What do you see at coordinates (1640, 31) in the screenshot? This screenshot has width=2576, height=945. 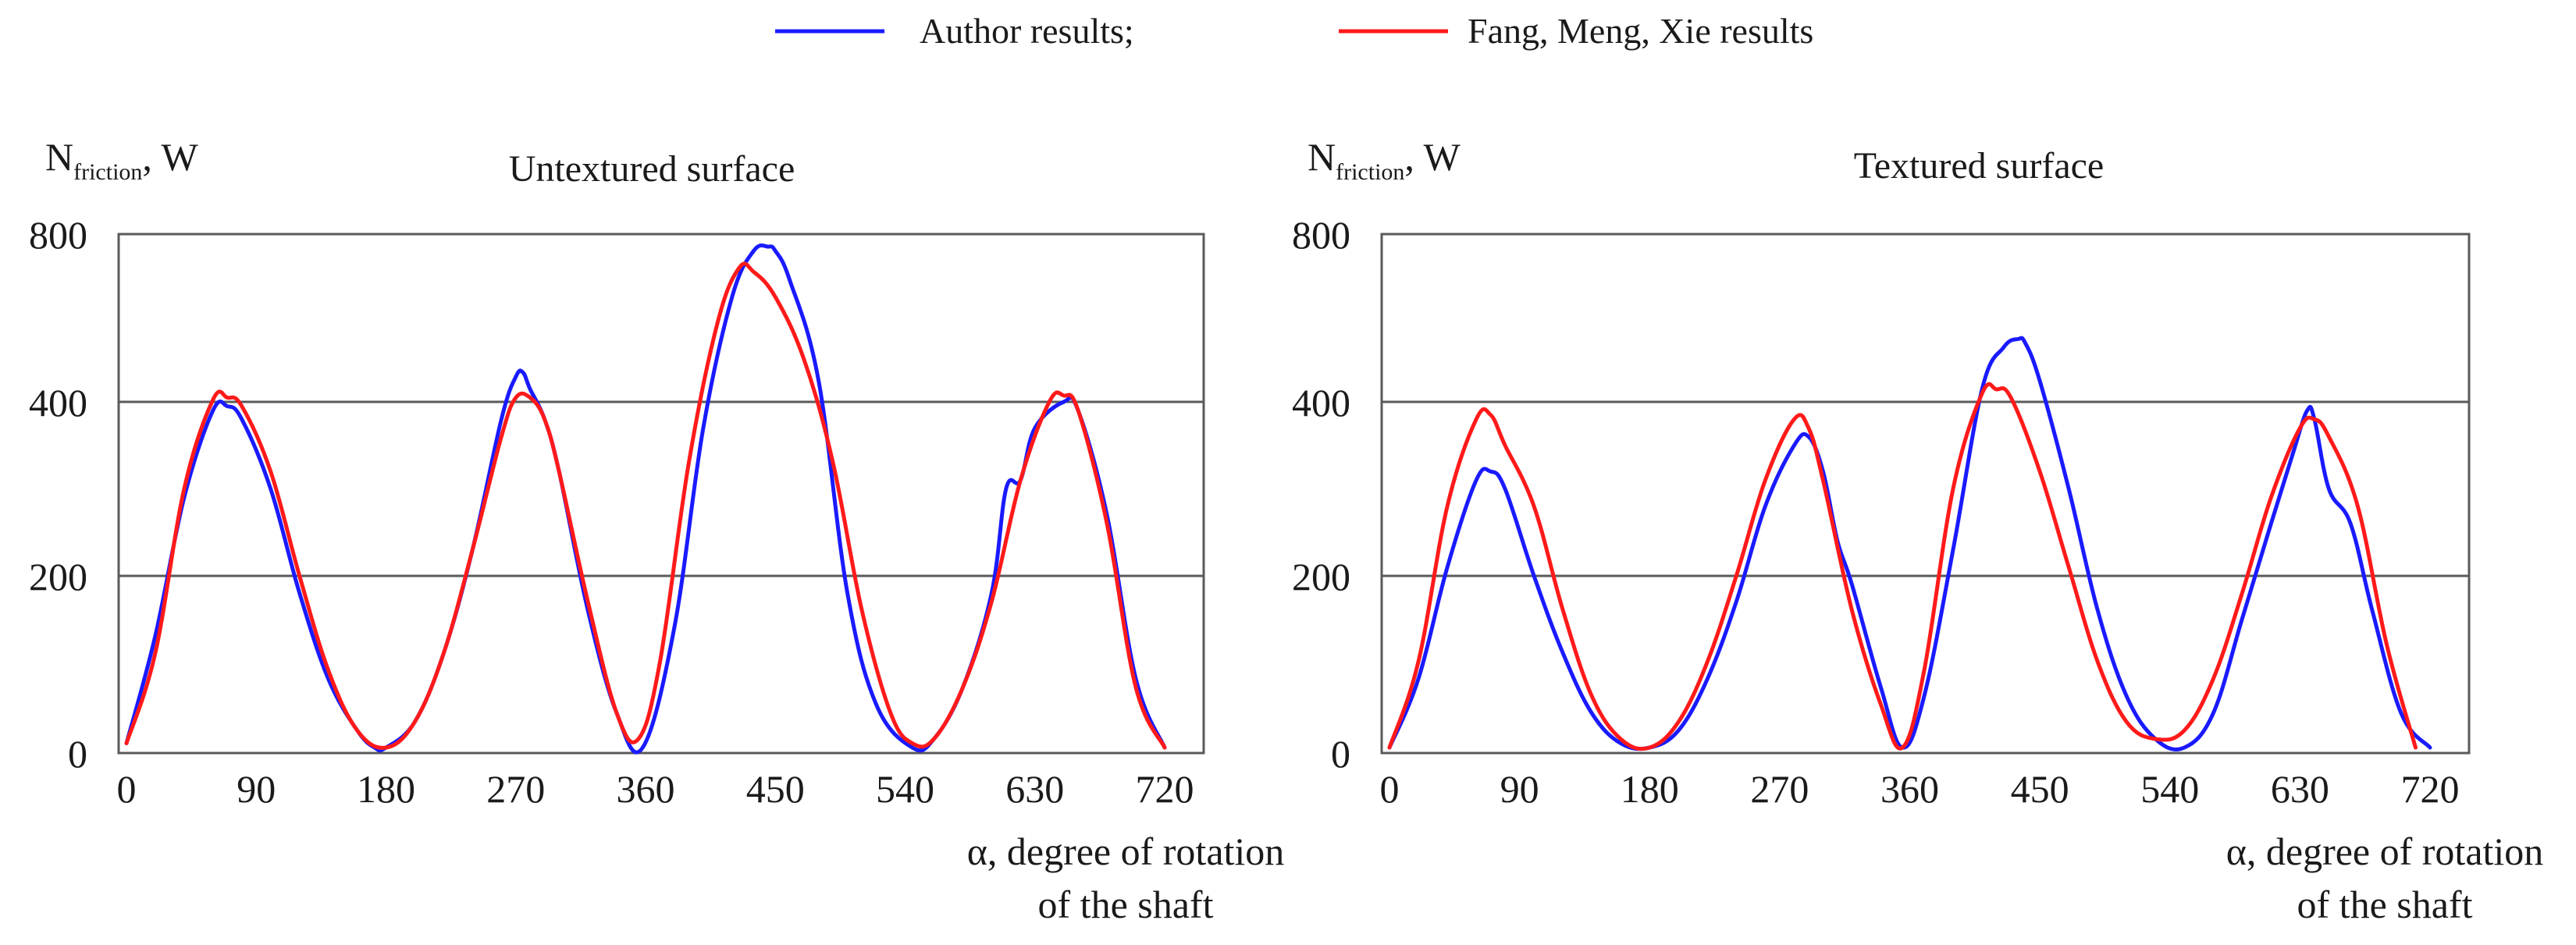 I see `legend-label-fang: Fang, Meng, Xie results` at bounding box center [1640, 31].